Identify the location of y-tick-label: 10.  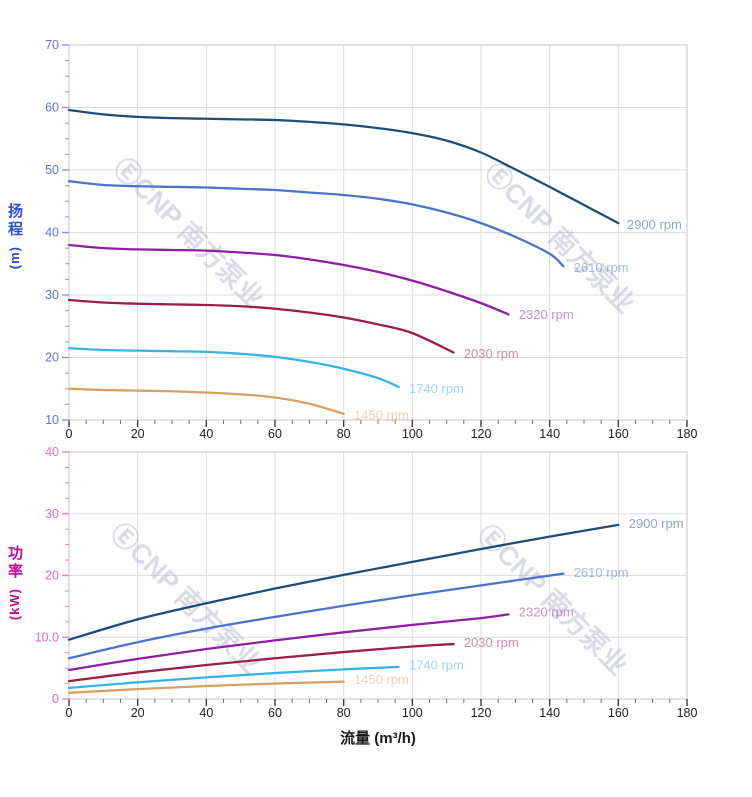
(52, 420).